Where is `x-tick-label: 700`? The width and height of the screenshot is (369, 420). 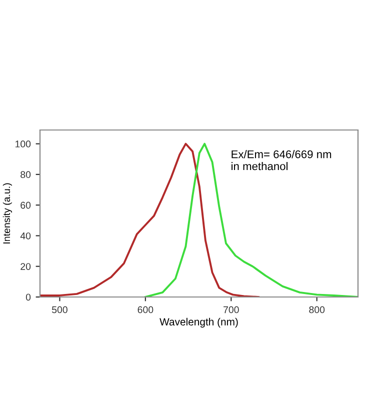
x-tick-label: 700 is located at coordinates (231, 310).